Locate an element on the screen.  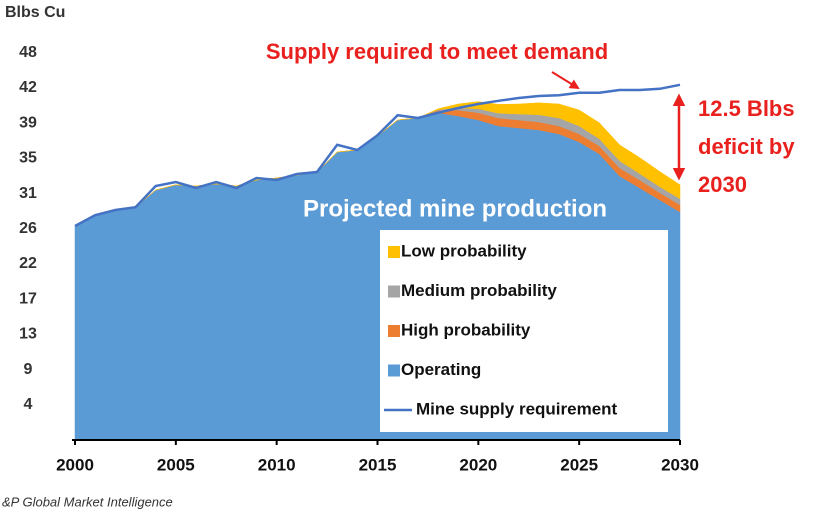
y-tick-label: 13 is located at coordinates (28, 334).